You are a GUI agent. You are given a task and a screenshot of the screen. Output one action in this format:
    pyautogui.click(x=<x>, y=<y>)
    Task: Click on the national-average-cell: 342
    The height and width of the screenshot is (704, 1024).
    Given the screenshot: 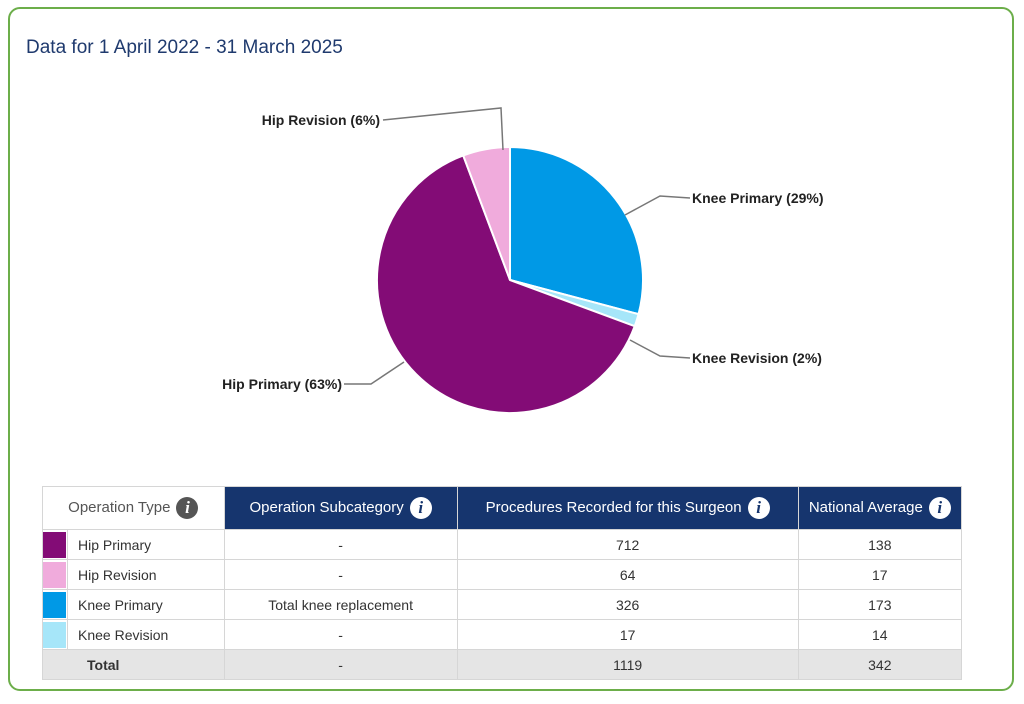 What is the action you would take?
    pyautogui.click(x=880, y=664)
    